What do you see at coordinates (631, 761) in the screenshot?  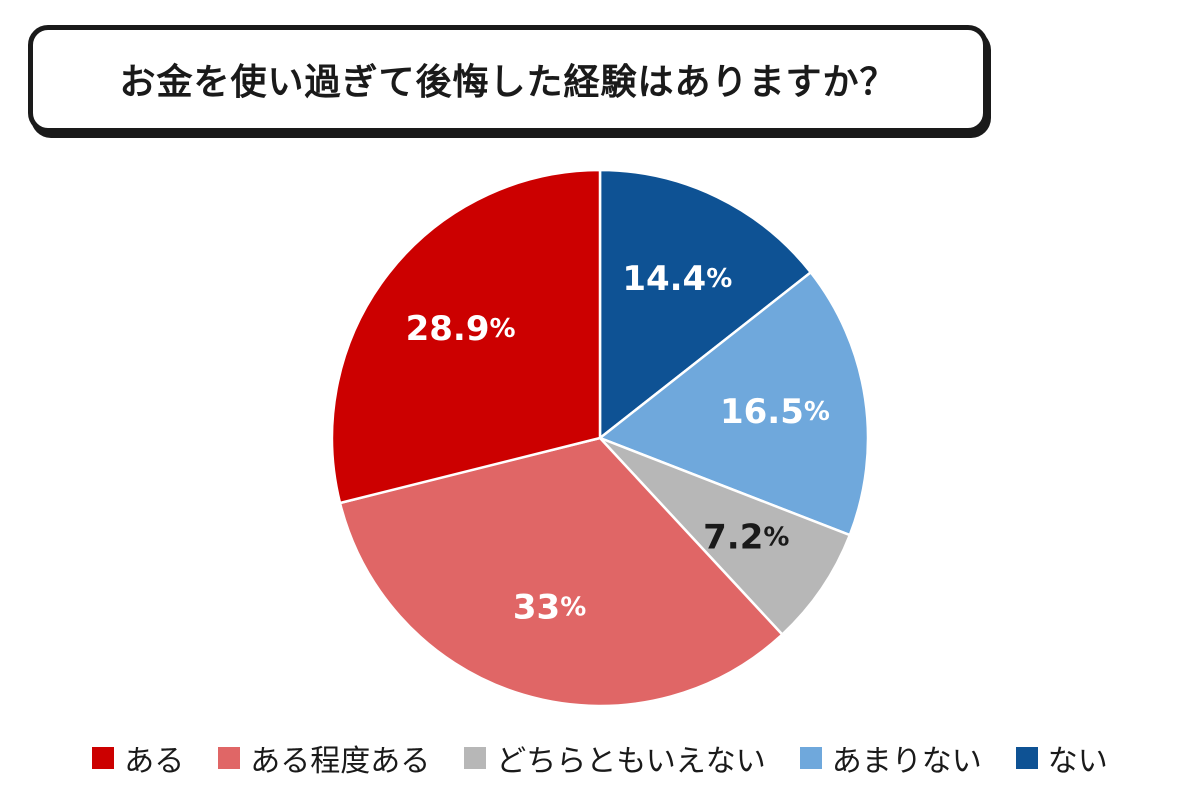 I see `legend-label: どちらともいえない` at bounding box center [631, 761].